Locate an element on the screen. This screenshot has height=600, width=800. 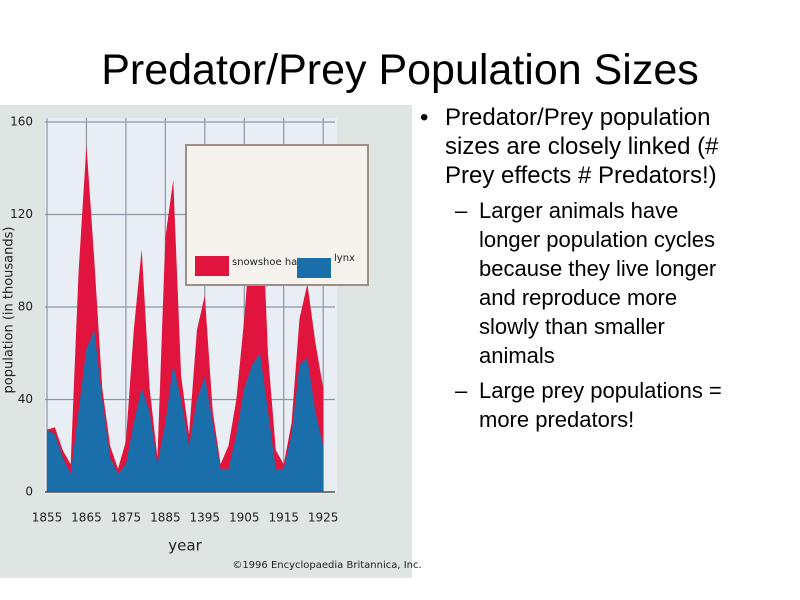
x-tick-label: 1855 is located at coordinates (47, 518).